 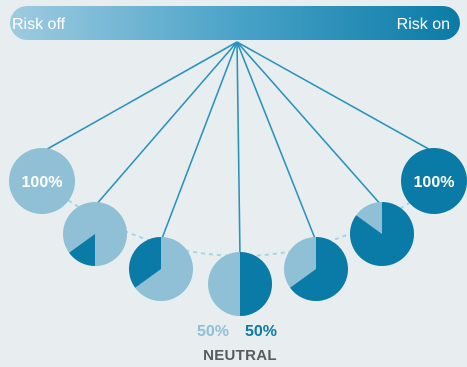 I want to click on risk-on-label: Risk on, so click(x=423, y=24).